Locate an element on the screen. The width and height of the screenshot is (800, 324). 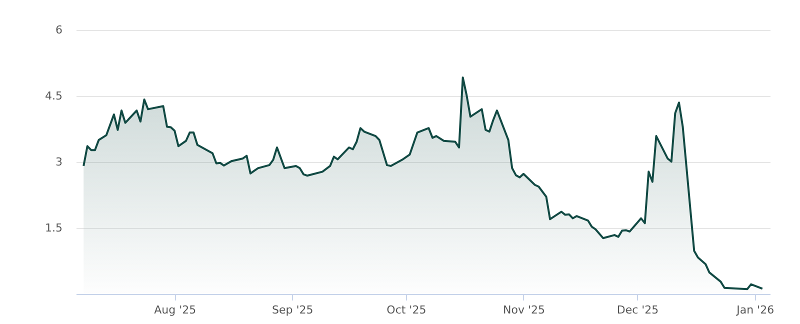
x-tick-label: Jan '26 is located at coordinates (755, 310).